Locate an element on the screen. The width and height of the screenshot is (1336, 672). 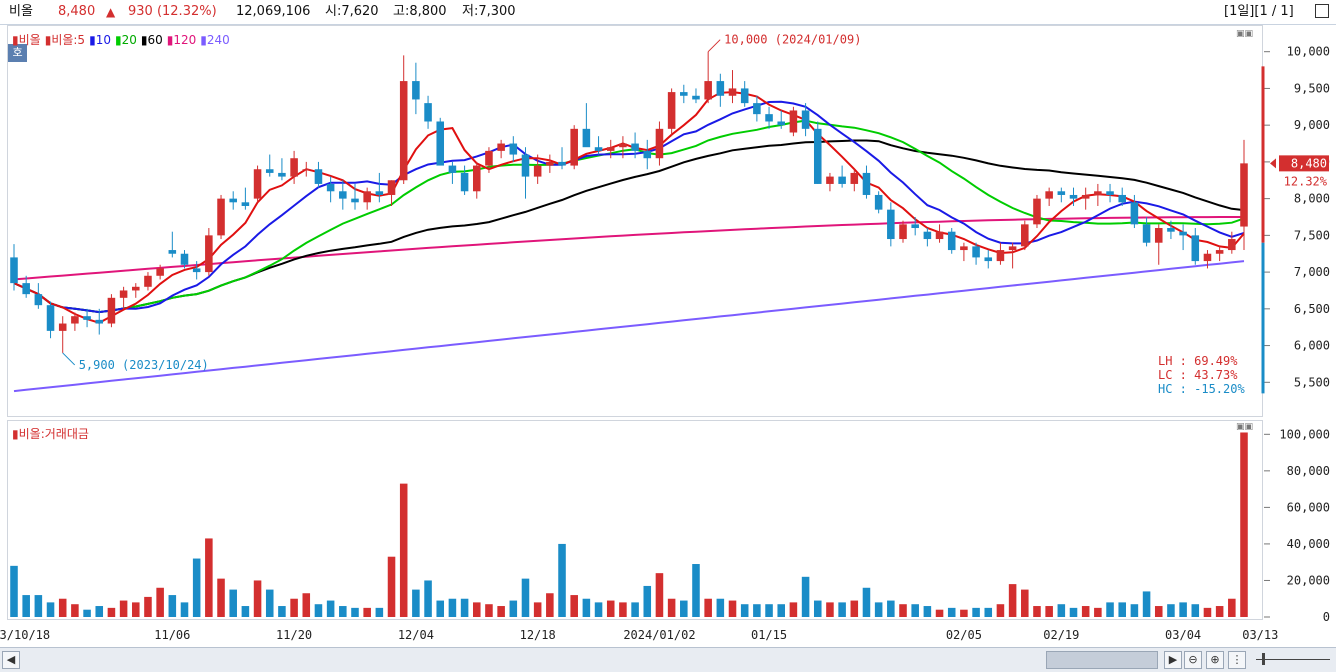
min-annotation-line is located at coordinates (69, 359).